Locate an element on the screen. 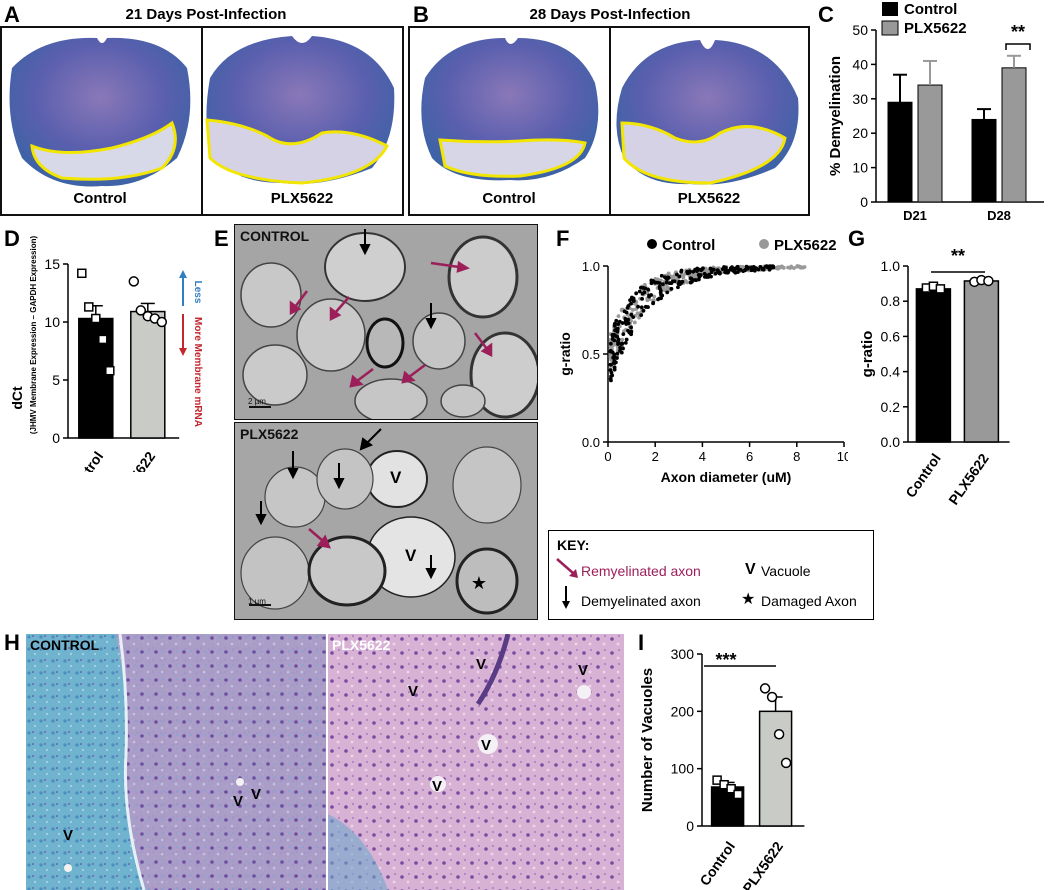 The height and width of the screenshot is (890, 1050). y-tick-label: 0 is located at coordinates (690, 826).